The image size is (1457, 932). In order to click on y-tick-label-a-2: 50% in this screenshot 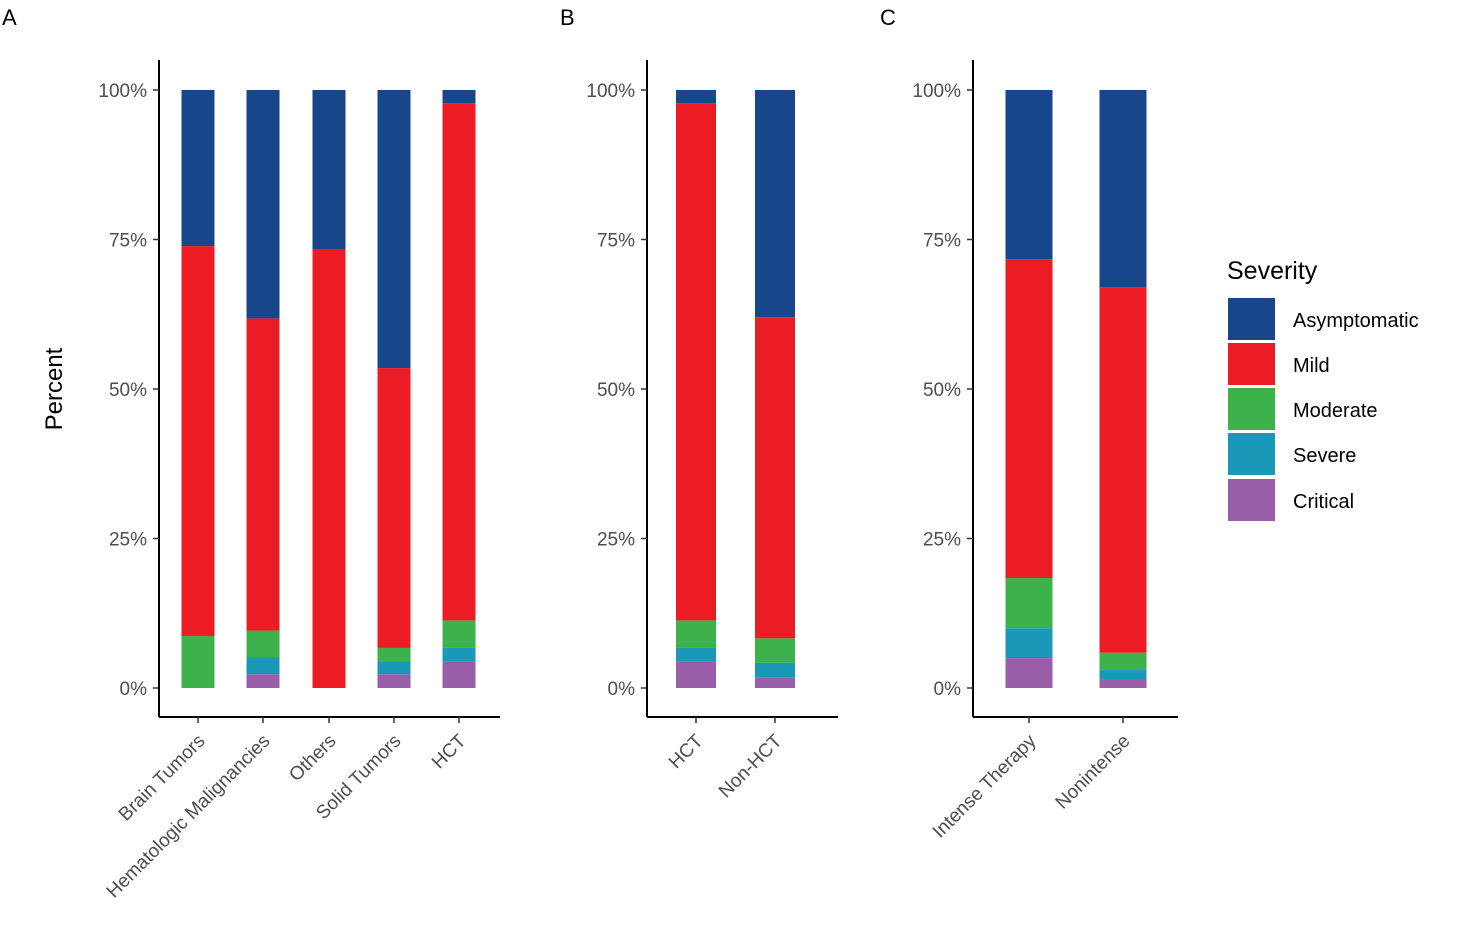, I will do `click(128, 390)`.